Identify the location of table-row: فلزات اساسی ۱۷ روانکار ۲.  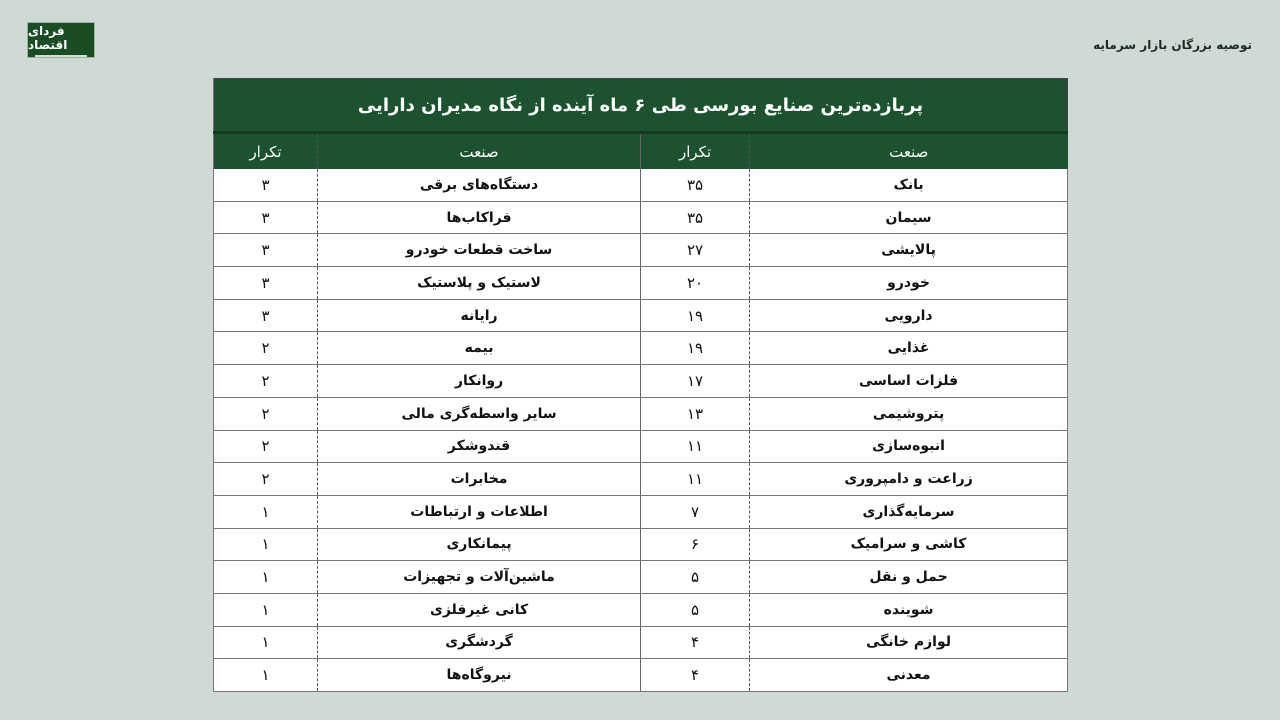
(640, 381).